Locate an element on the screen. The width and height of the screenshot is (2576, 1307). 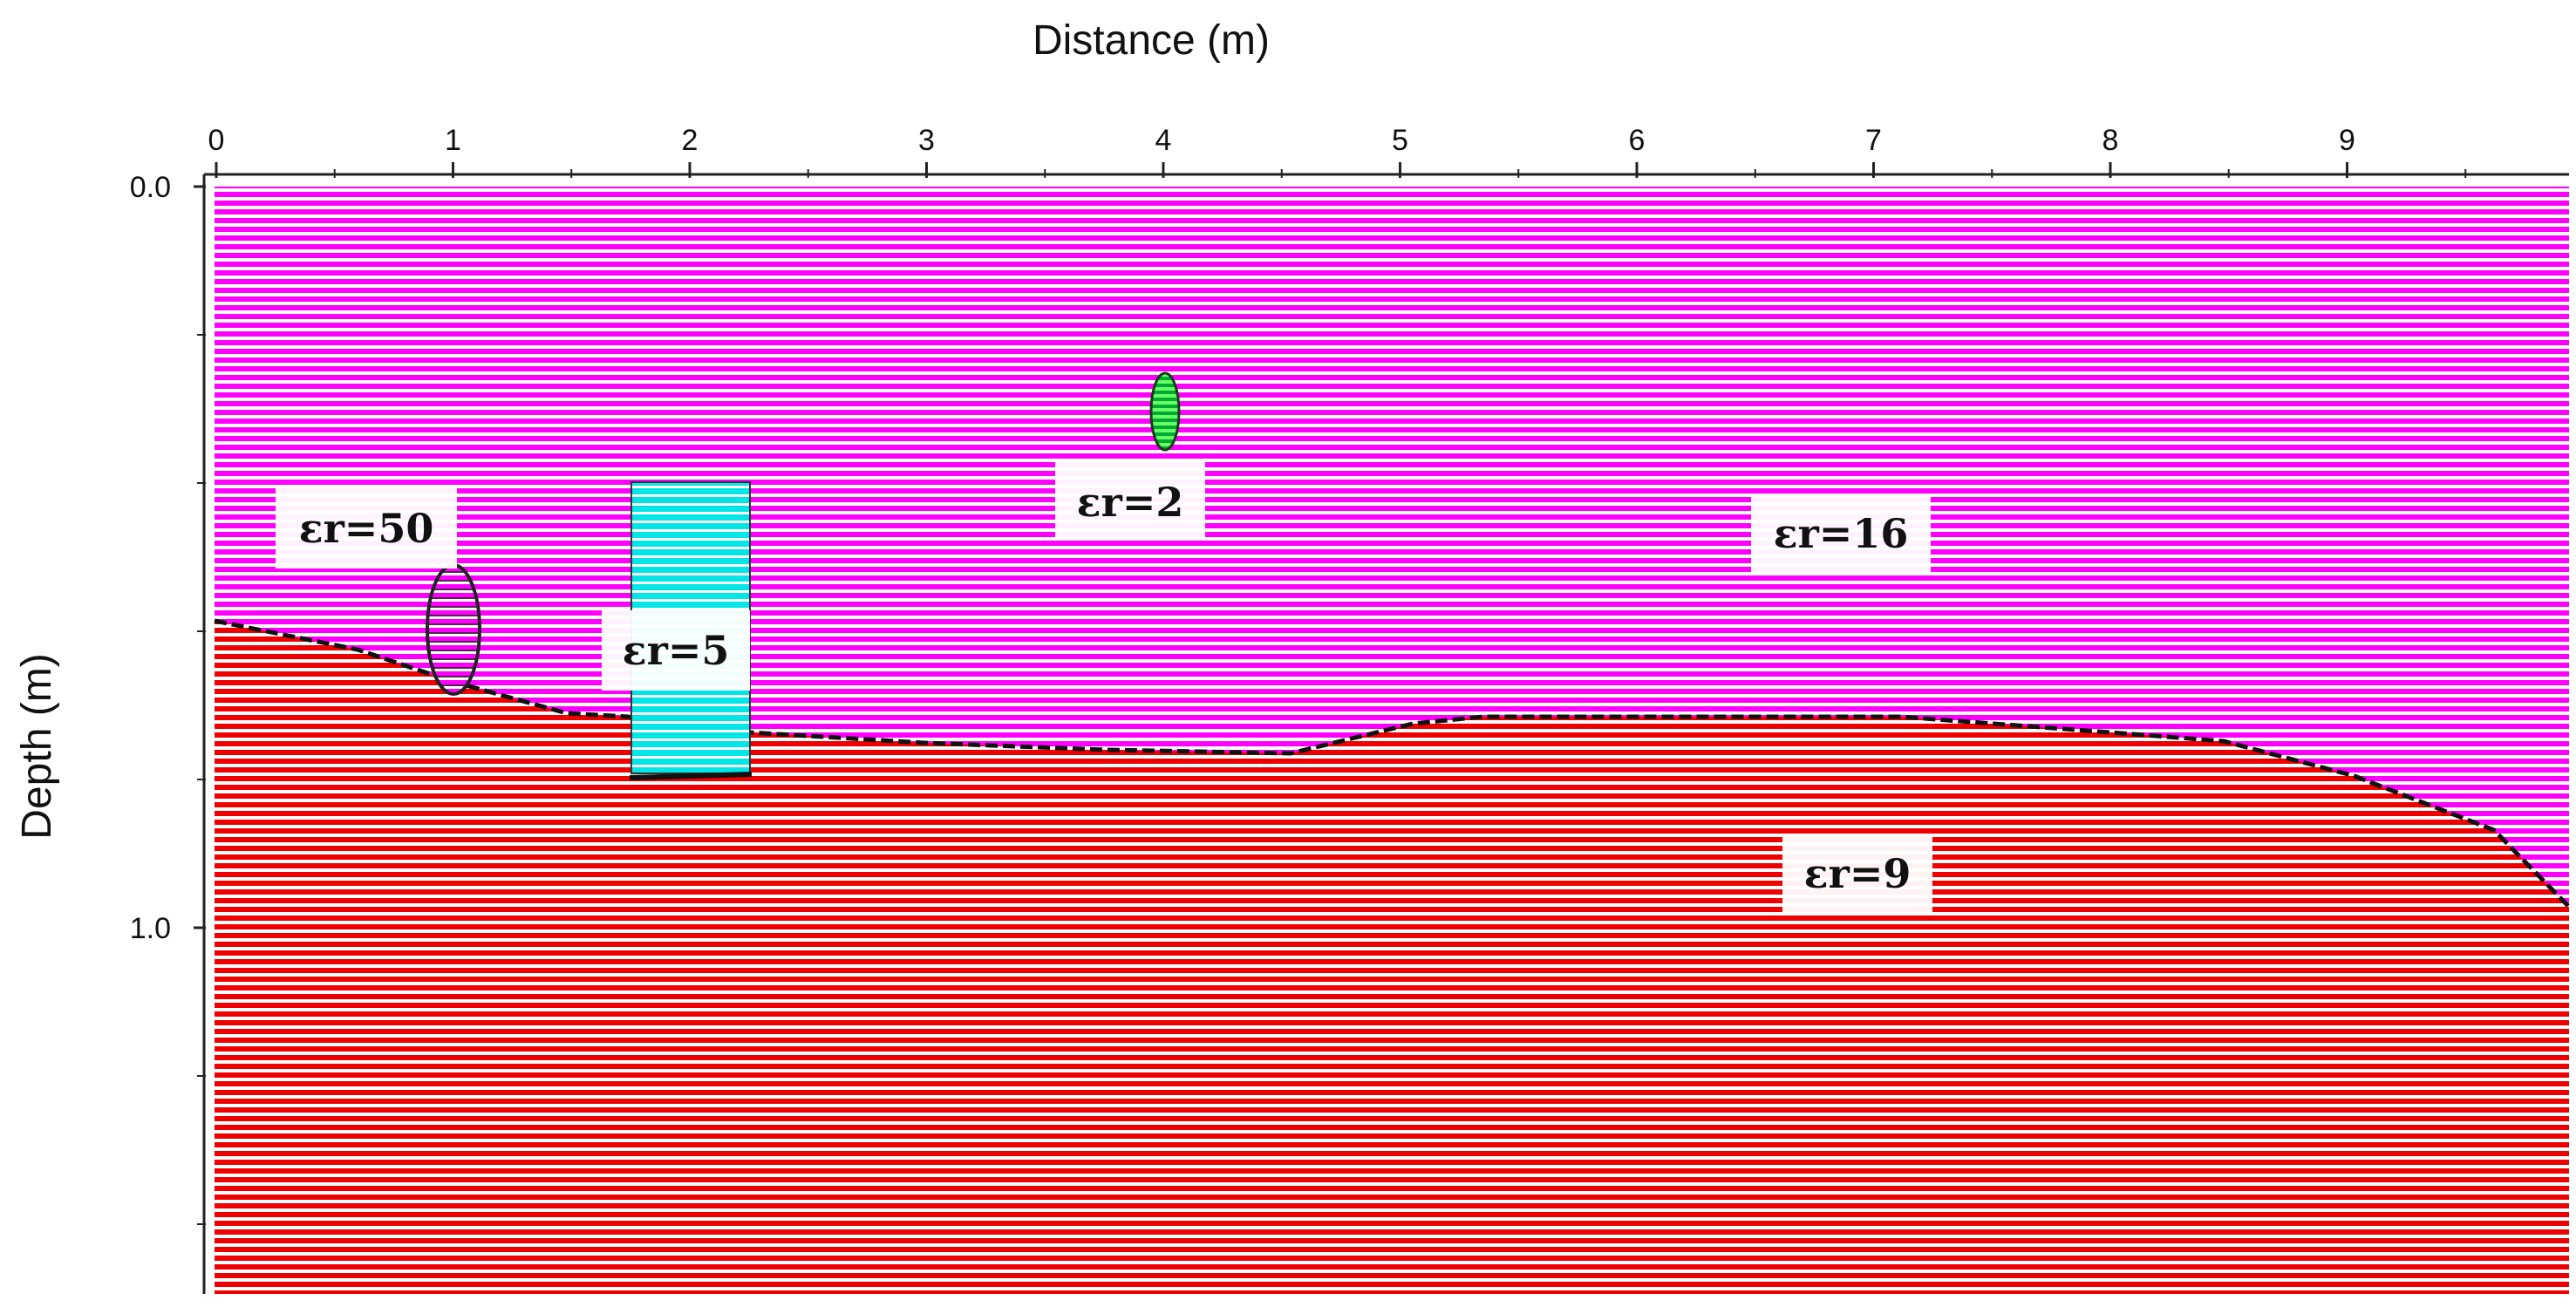
x-axis-title: Distance (m) is located at coordinates (1151, 40).